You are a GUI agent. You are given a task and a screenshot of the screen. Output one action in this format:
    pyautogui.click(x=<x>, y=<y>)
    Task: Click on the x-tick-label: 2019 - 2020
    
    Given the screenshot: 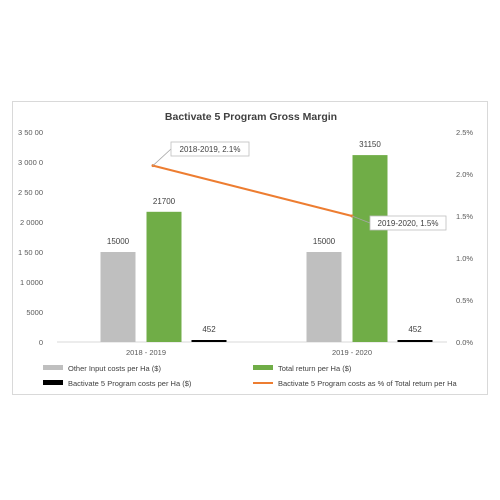 What is the action you would take?
    pyautogui.click(x=352, y=352)
    